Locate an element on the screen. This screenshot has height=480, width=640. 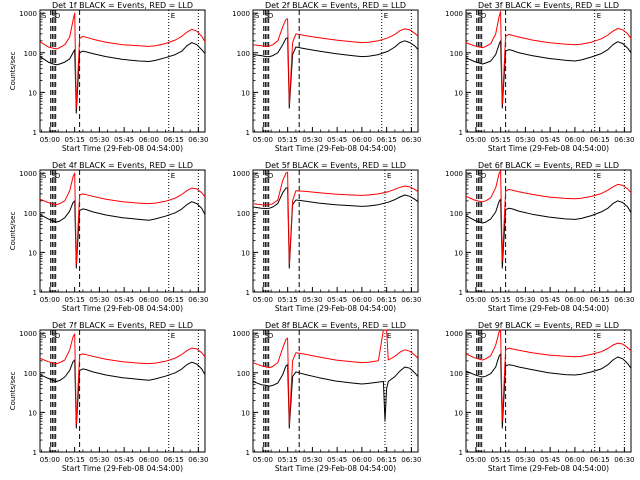
panel-title: Det 9f BLACK = Events, RED = LLD is located at coordinates (548, 325).